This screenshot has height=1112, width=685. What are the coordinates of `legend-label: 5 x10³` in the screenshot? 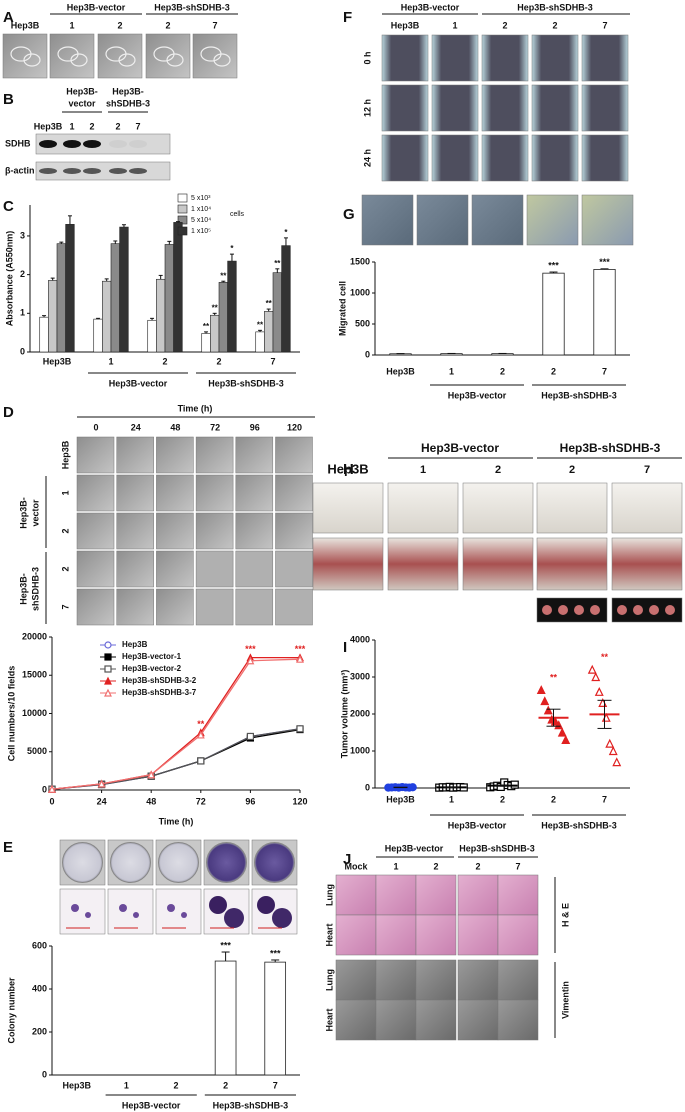 It's located at (201, 198).